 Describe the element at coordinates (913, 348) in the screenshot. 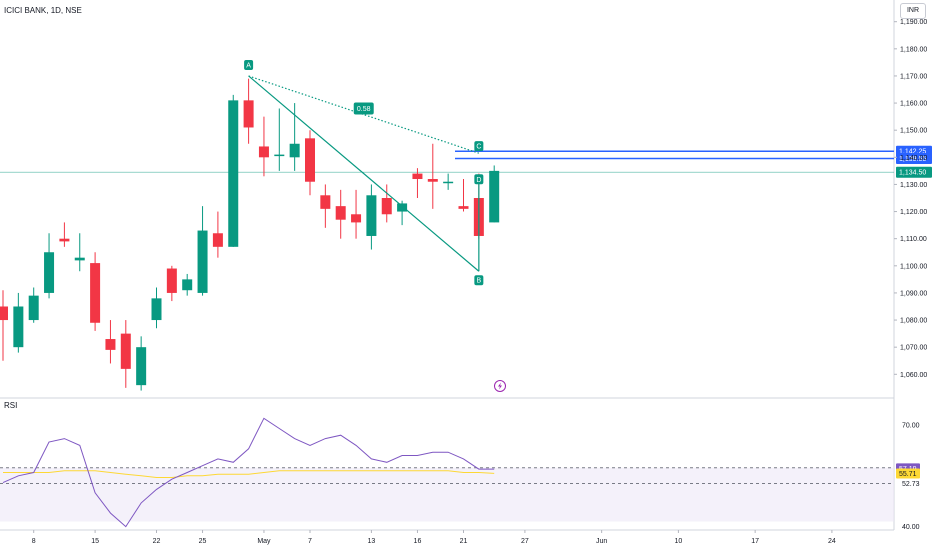

I see `price-tick-label: 1,070.00` at that location.